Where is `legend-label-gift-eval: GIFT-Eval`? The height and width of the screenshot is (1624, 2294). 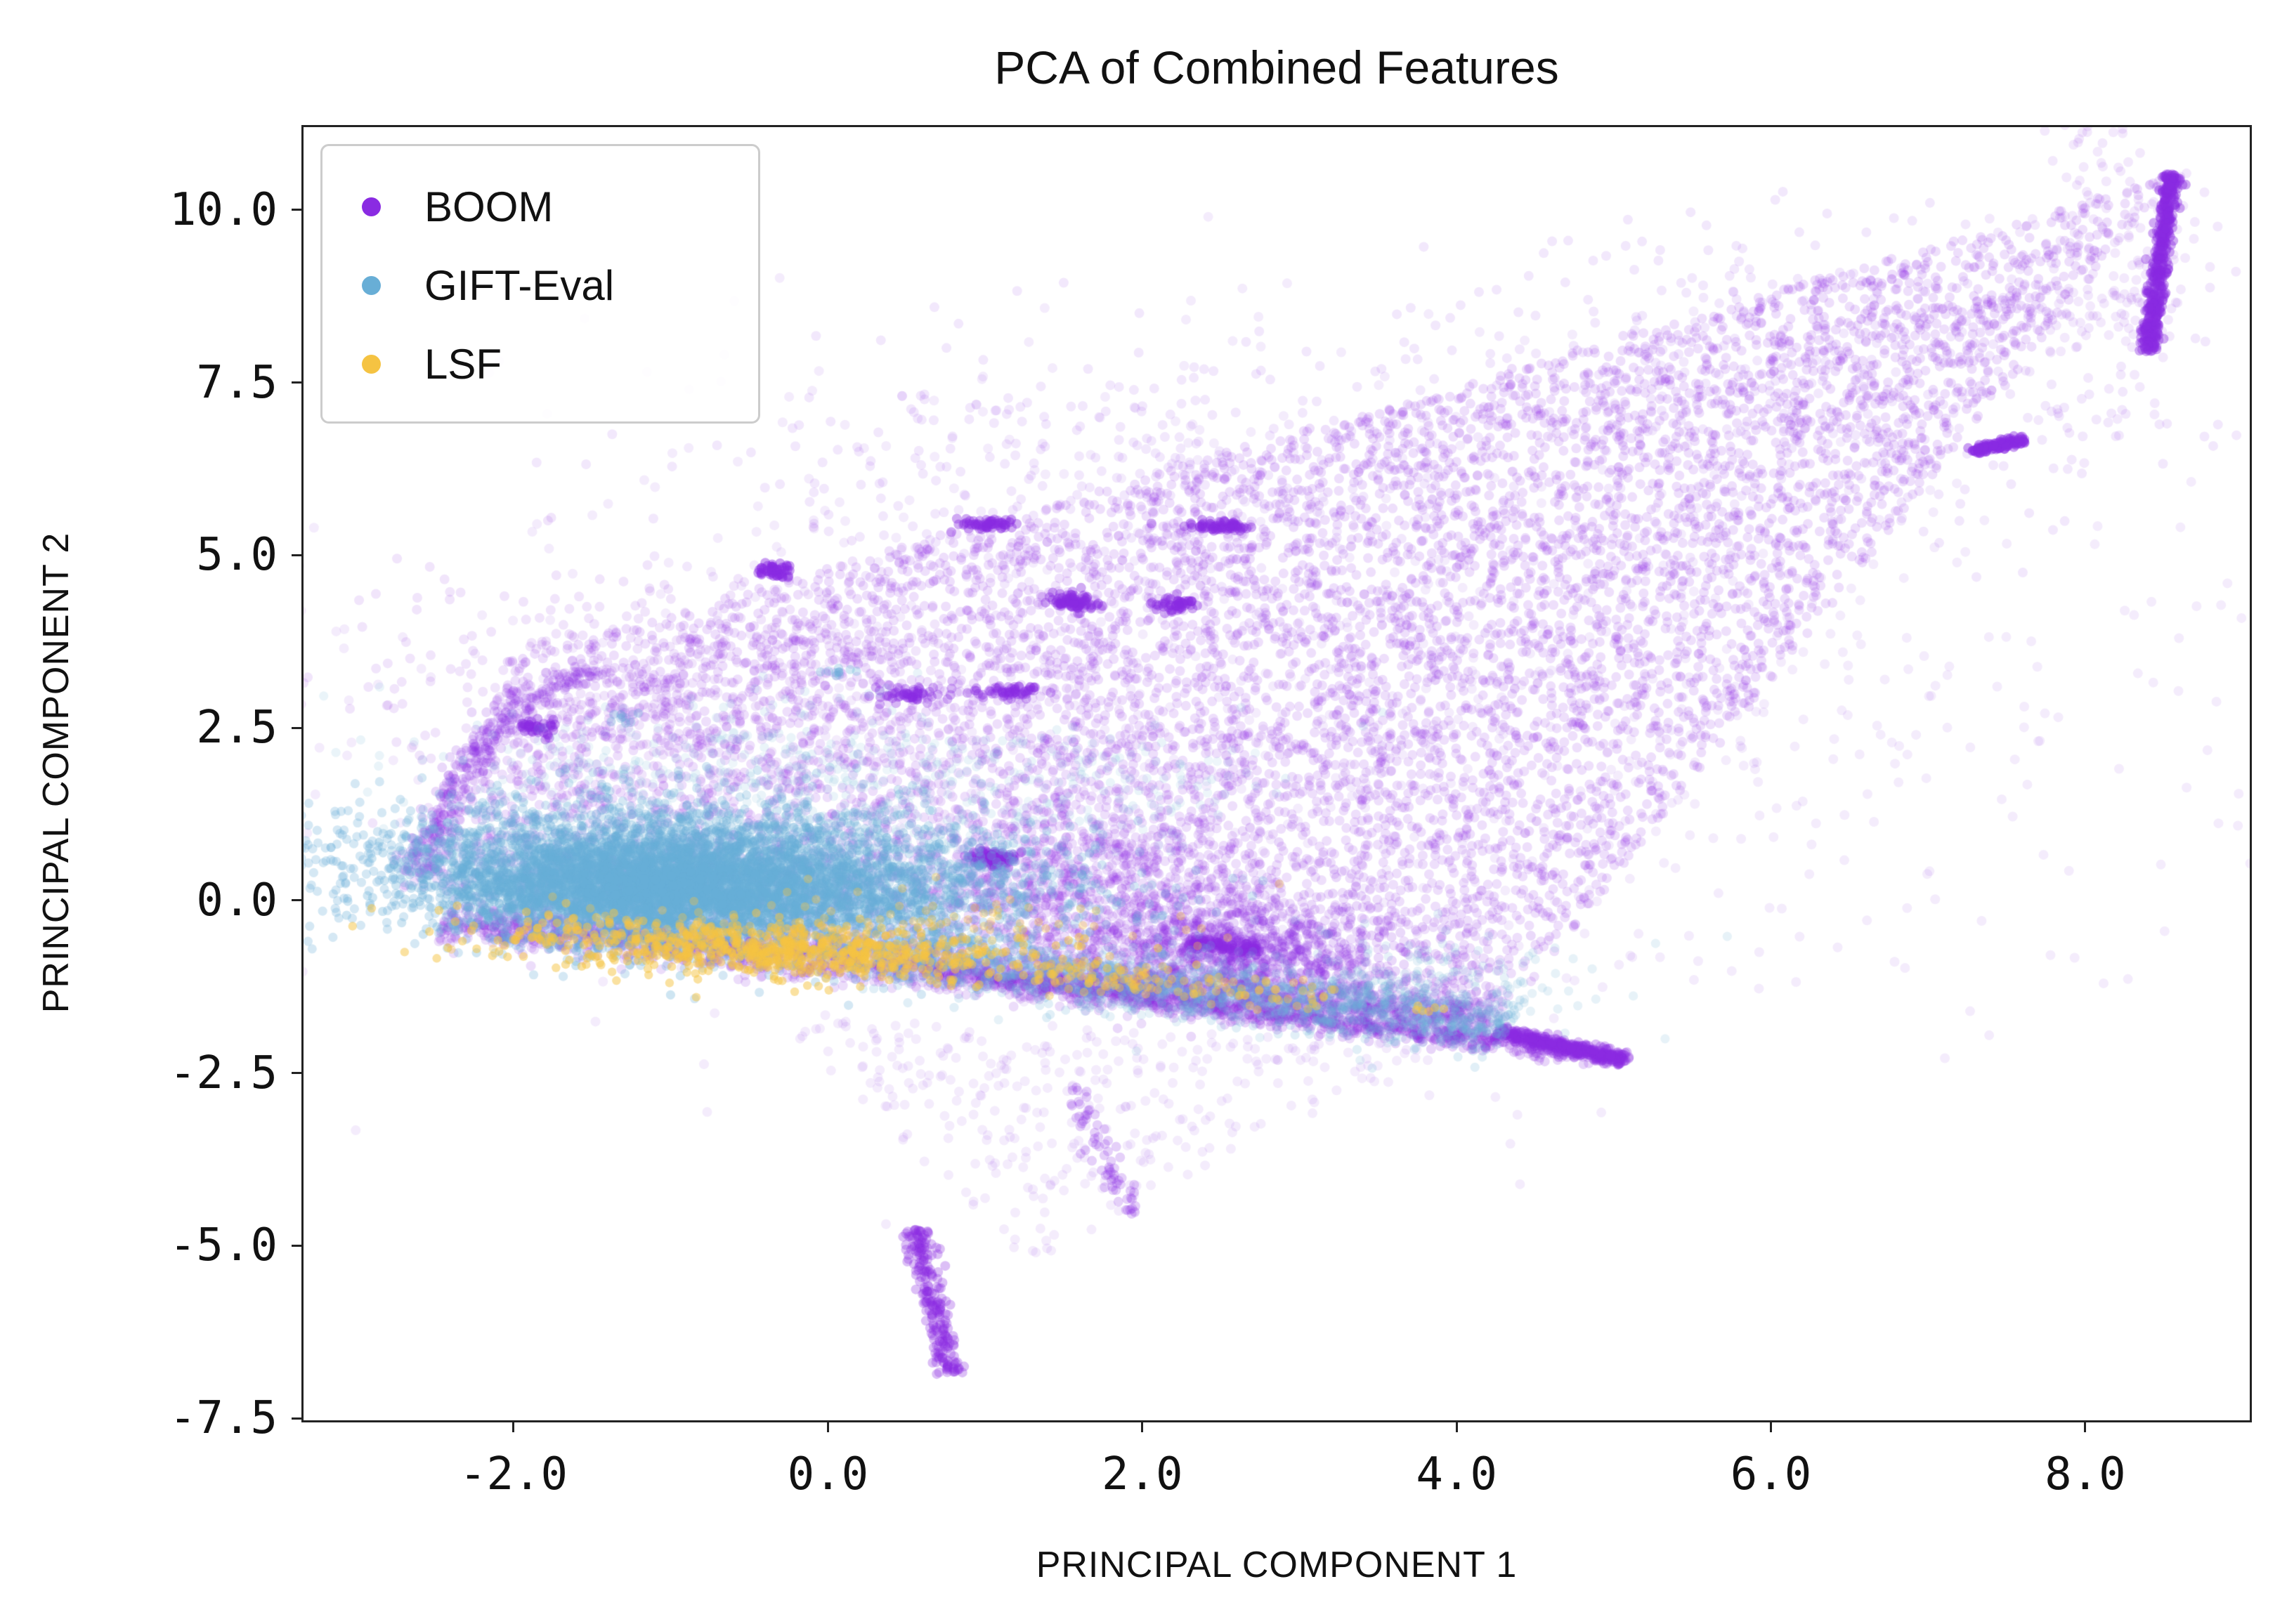
legend-label-gift-eval: GIFT-Eval is located at coordinates (519, 285).